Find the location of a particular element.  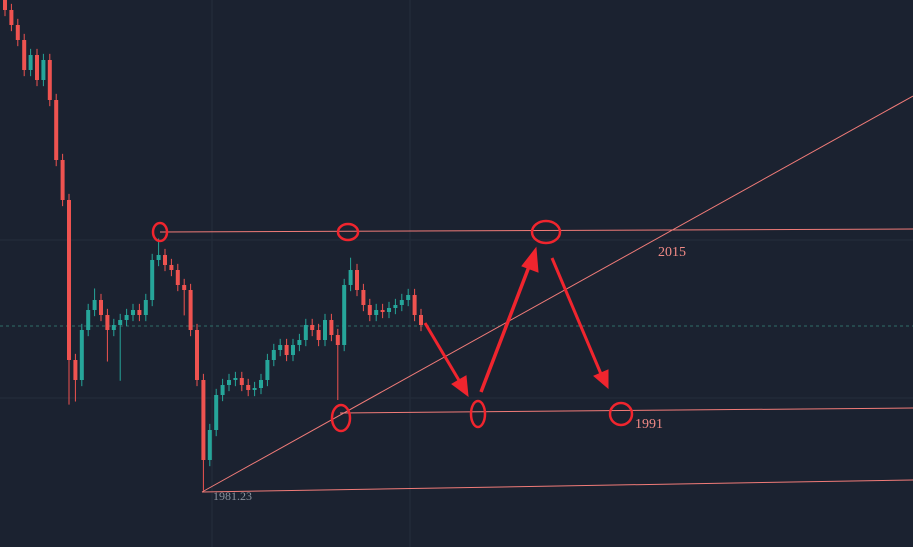

annotation-label: 1991 is located at coordinates (649, 424).